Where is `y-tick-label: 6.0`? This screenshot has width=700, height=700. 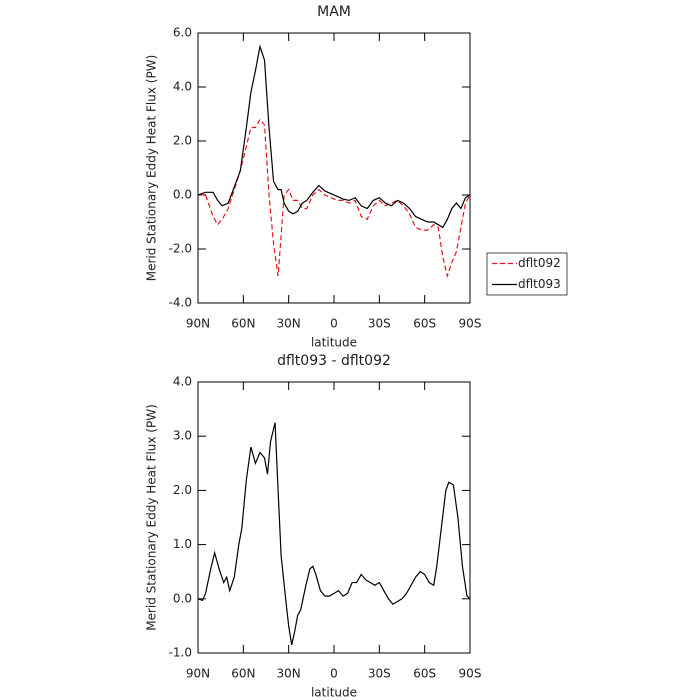
y-tick-label: 6.0 is located at coordinates (182, 33).